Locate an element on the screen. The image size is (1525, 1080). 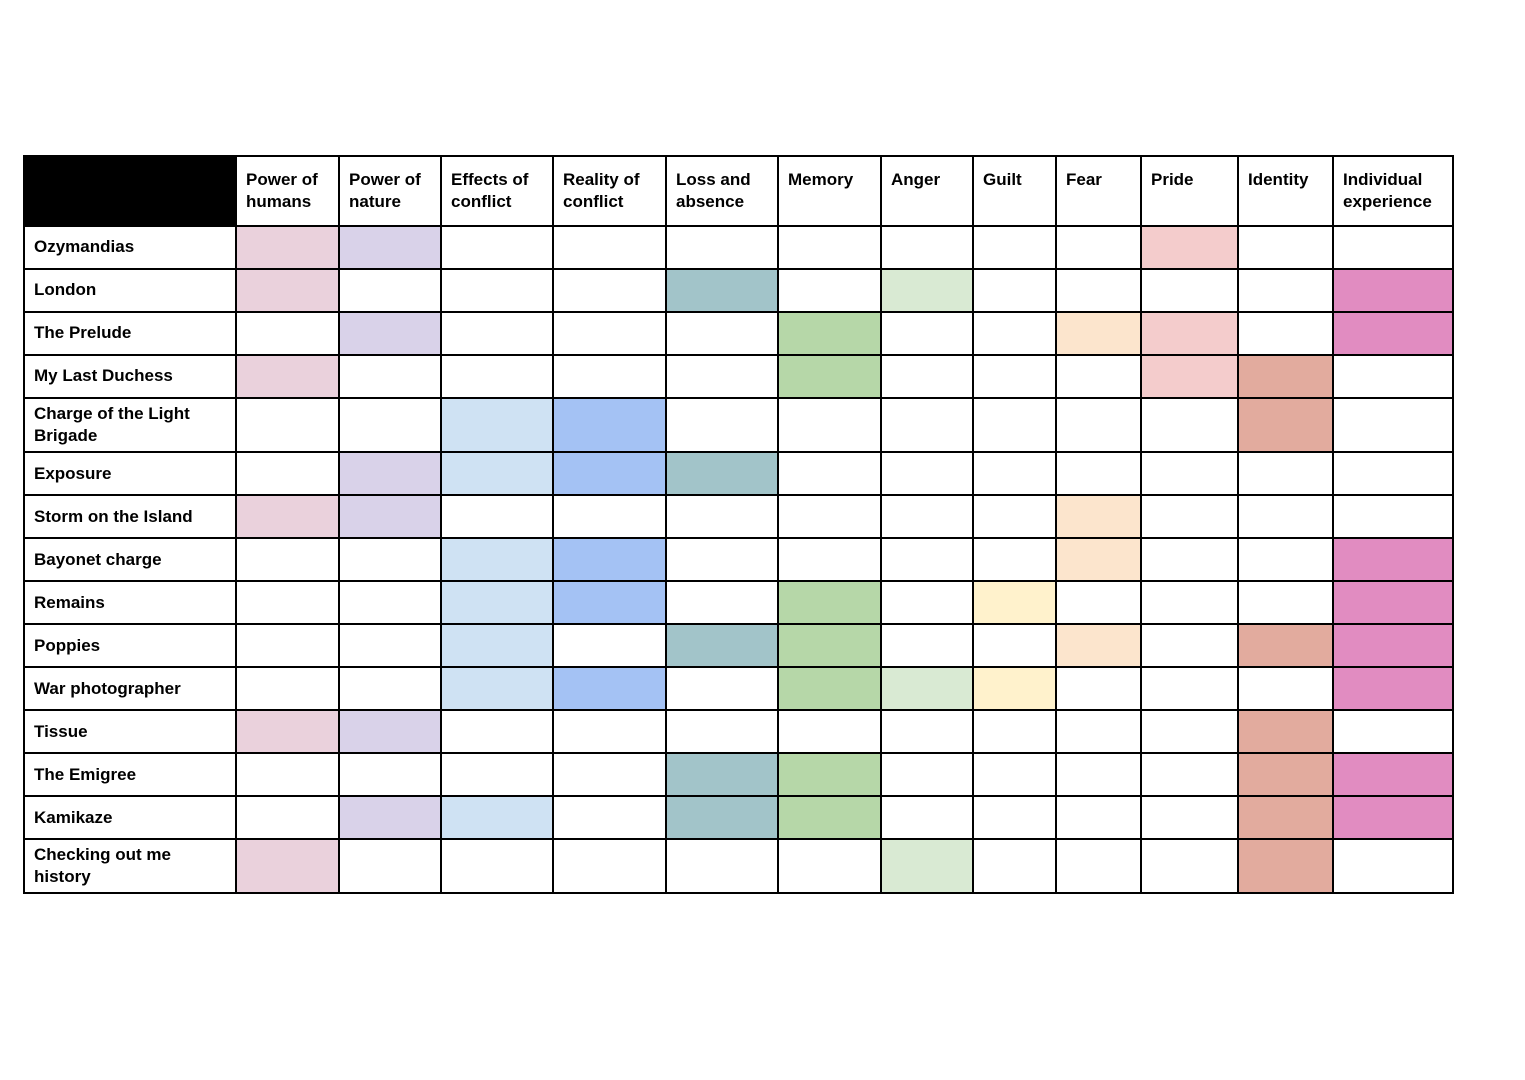
row-label: Poppies is located at coordinates (130, 646).